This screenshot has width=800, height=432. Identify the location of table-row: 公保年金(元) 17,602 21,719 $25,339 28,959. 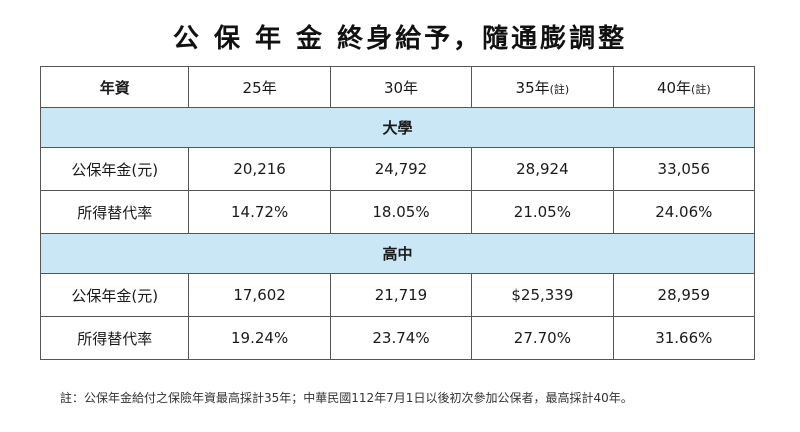
(397, 295).